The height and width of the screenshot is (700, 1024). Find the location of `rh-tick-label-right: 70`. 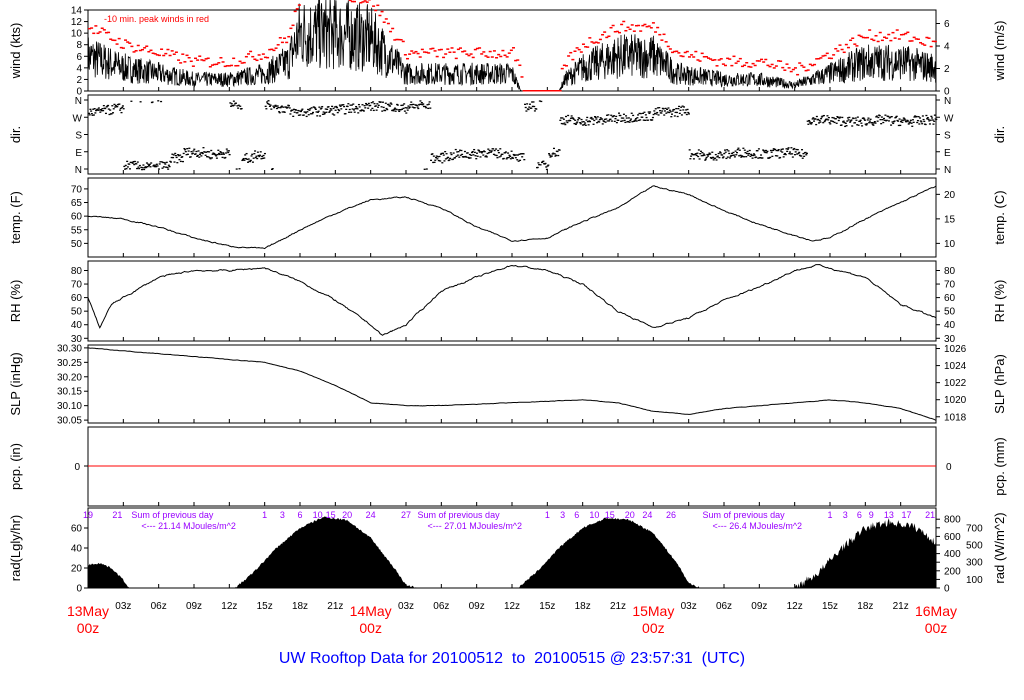

rh-tick-label-right: 70 is located at coordinates (950, 285).